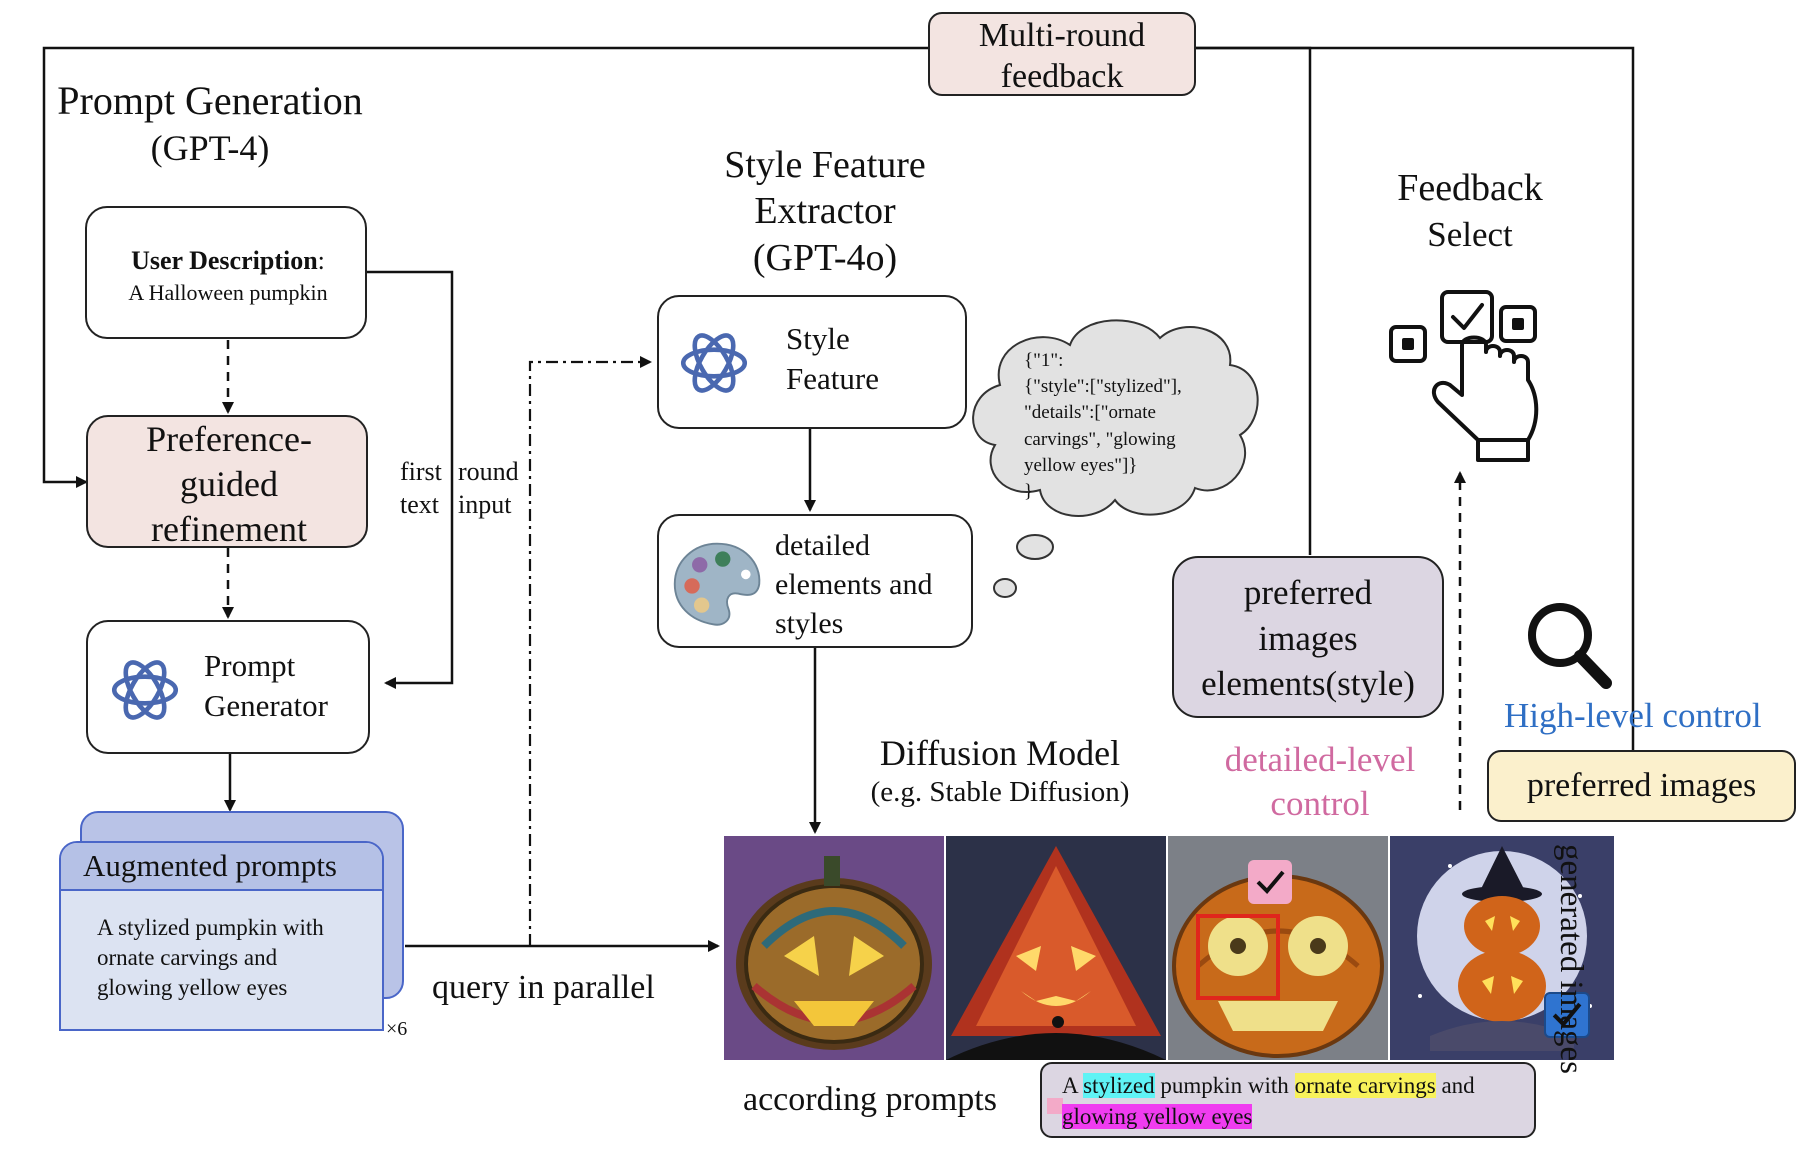 The width and height of the screenshot is (1800, 1160). Describe the element at coordinates (1072, 1085) in the screenshot. I see `caption-word-a: A` at that location.